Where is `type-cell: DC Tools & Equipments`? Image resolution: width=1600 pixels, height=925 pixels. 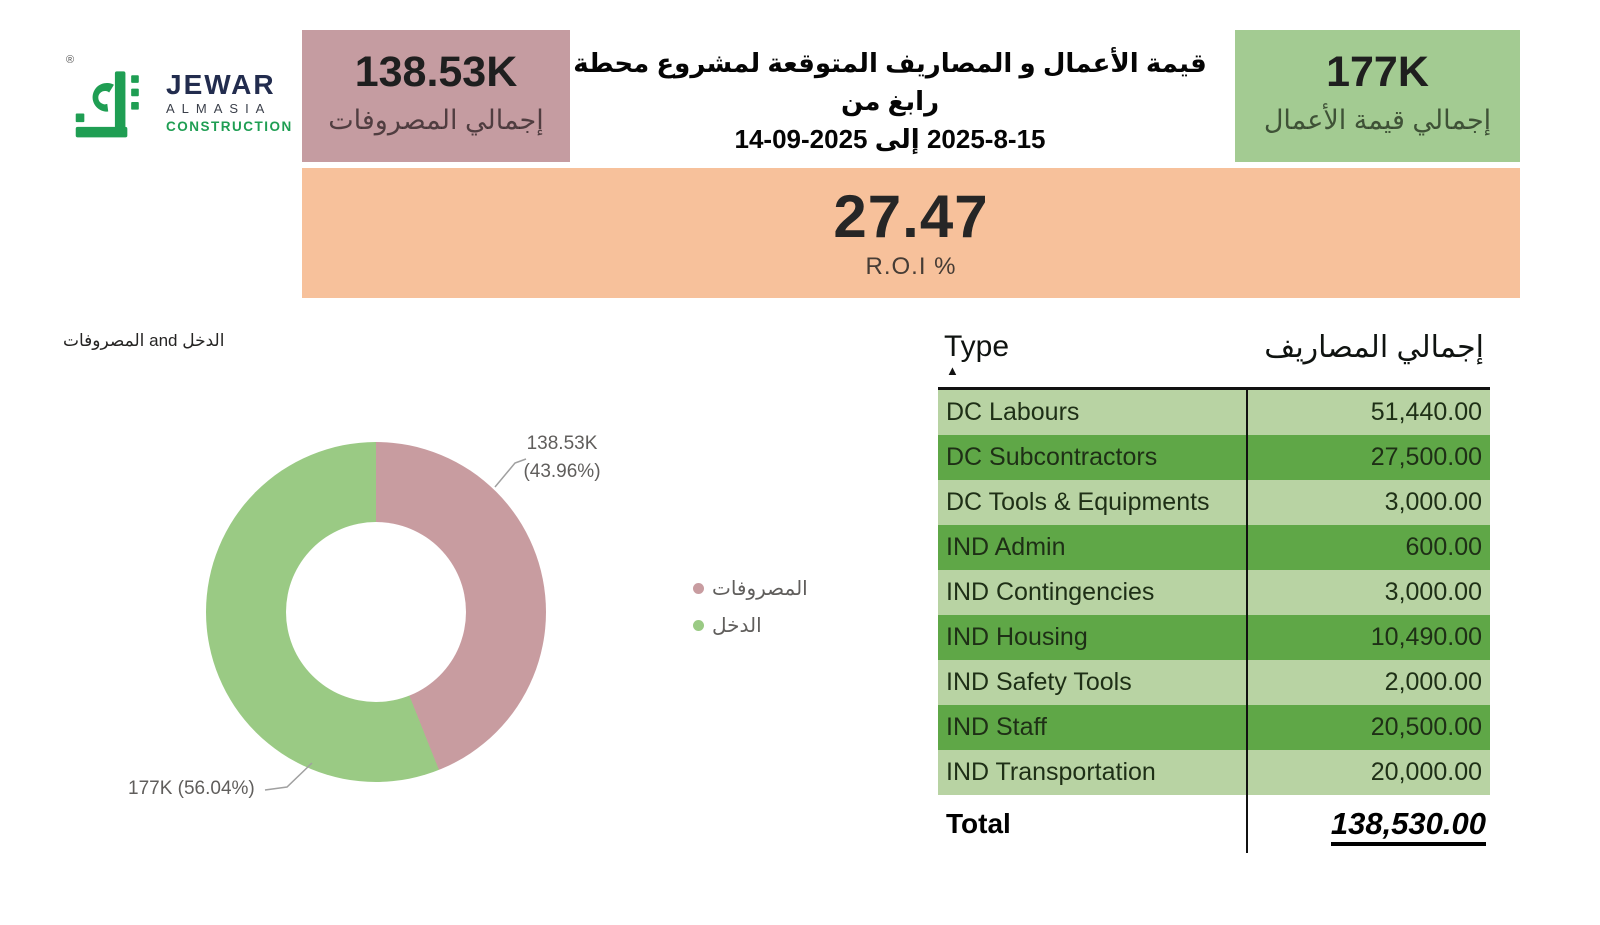
type-cell: DC Tools & Equipments is located at coordinates (1078, 502).